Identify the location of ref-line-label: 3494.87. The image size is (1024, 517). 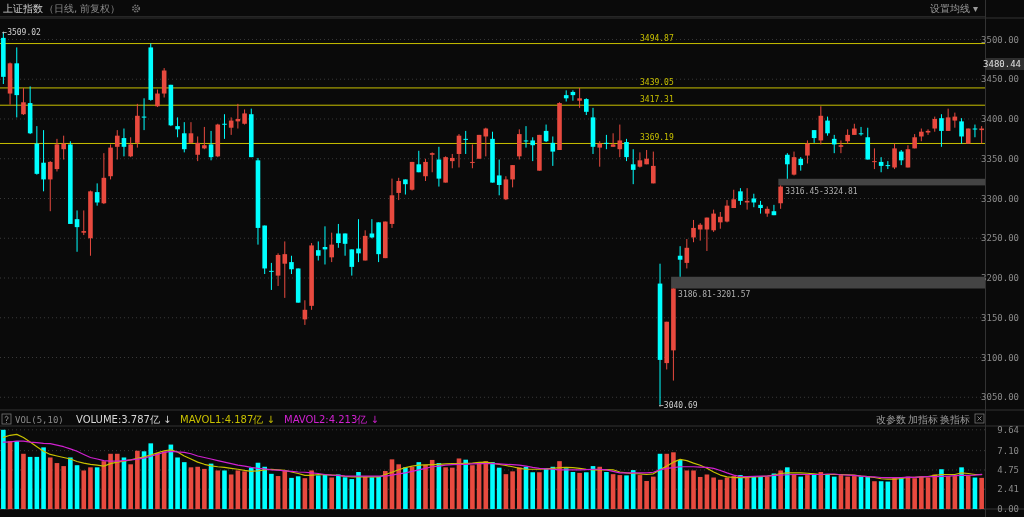
(657, 38).